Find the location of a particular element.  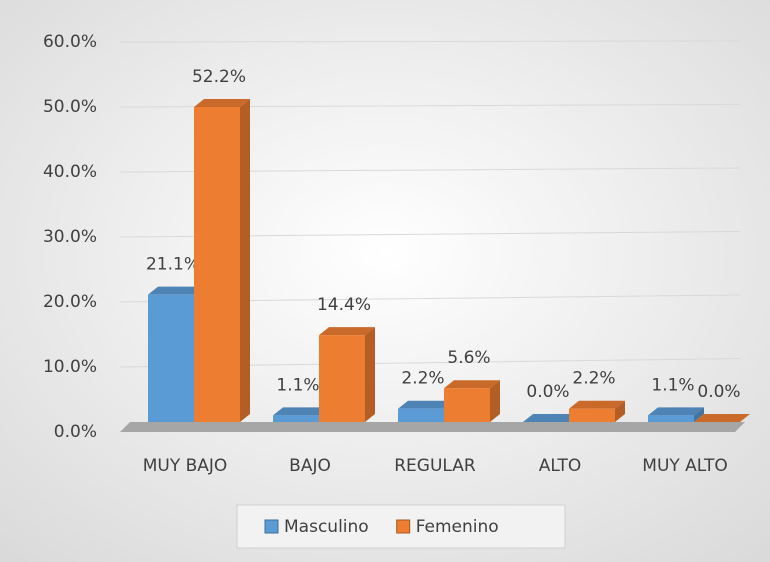

legend-label: Femenino is located at coordinates (457, 527).